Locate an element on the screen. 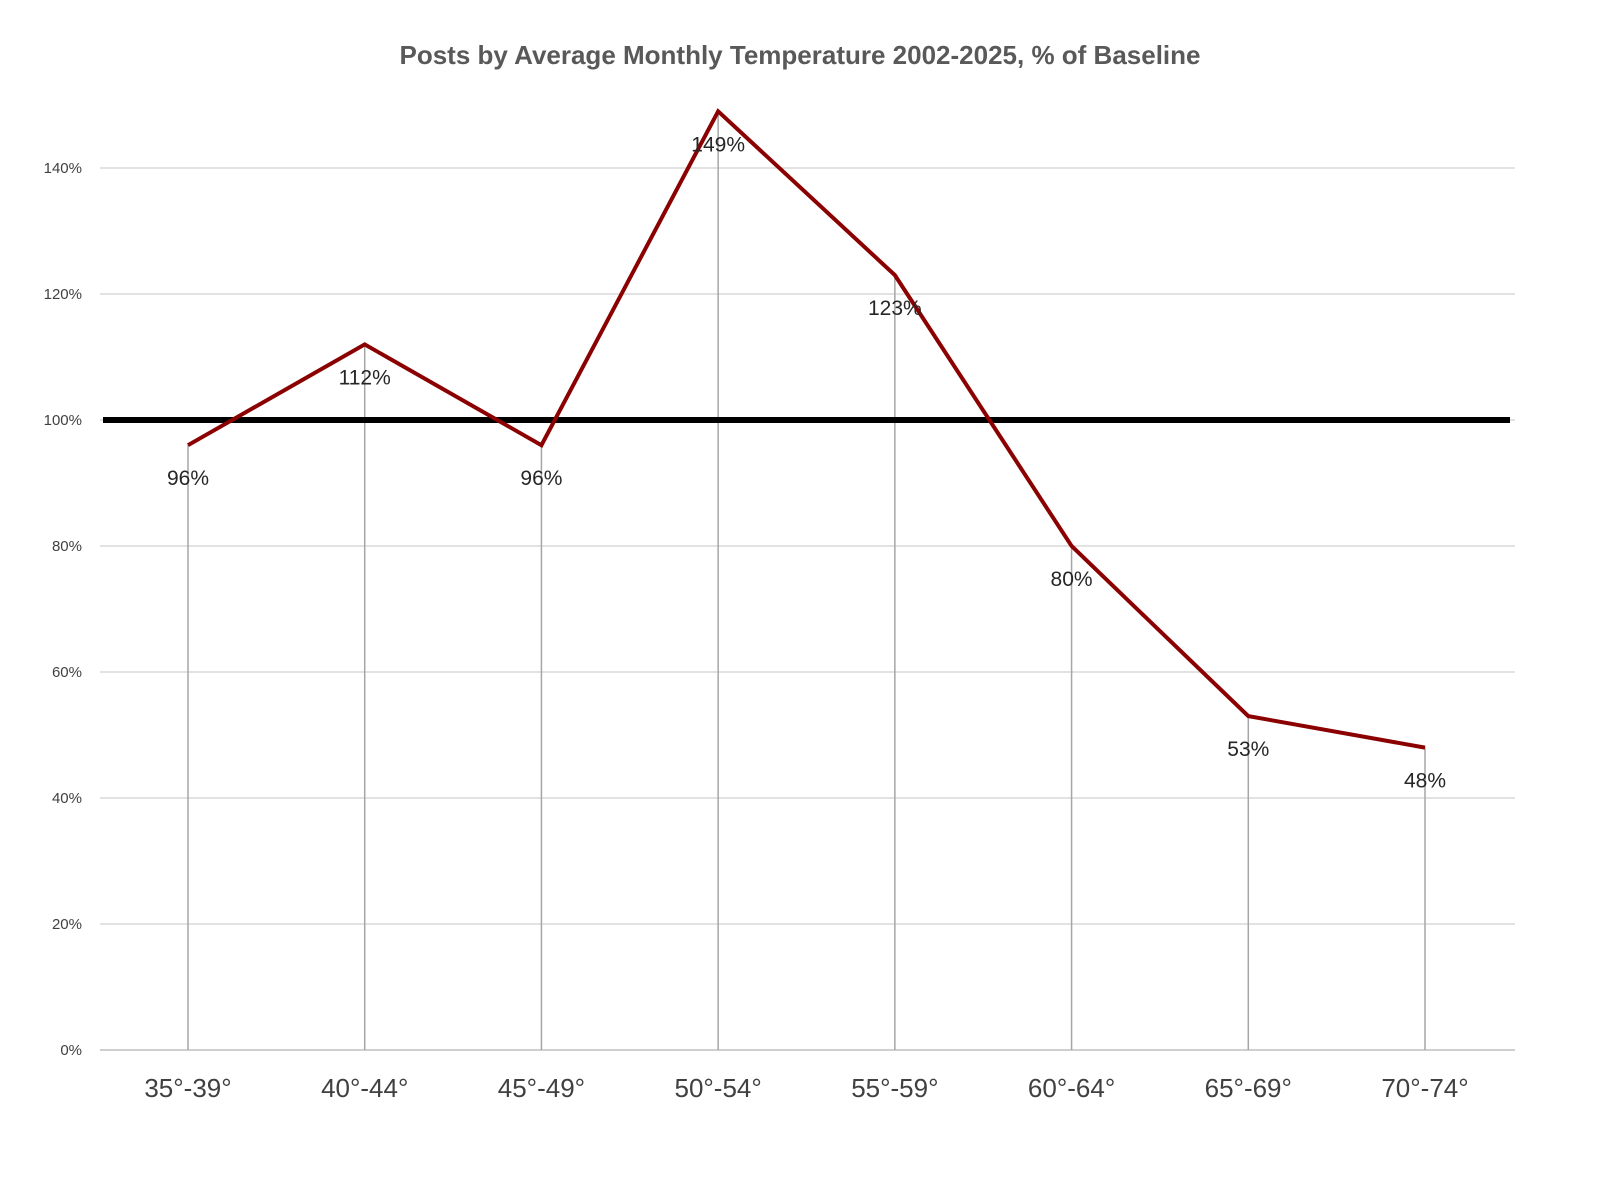  x-tick-label-0: 35°-39° is located at coordinates (187, 1088).